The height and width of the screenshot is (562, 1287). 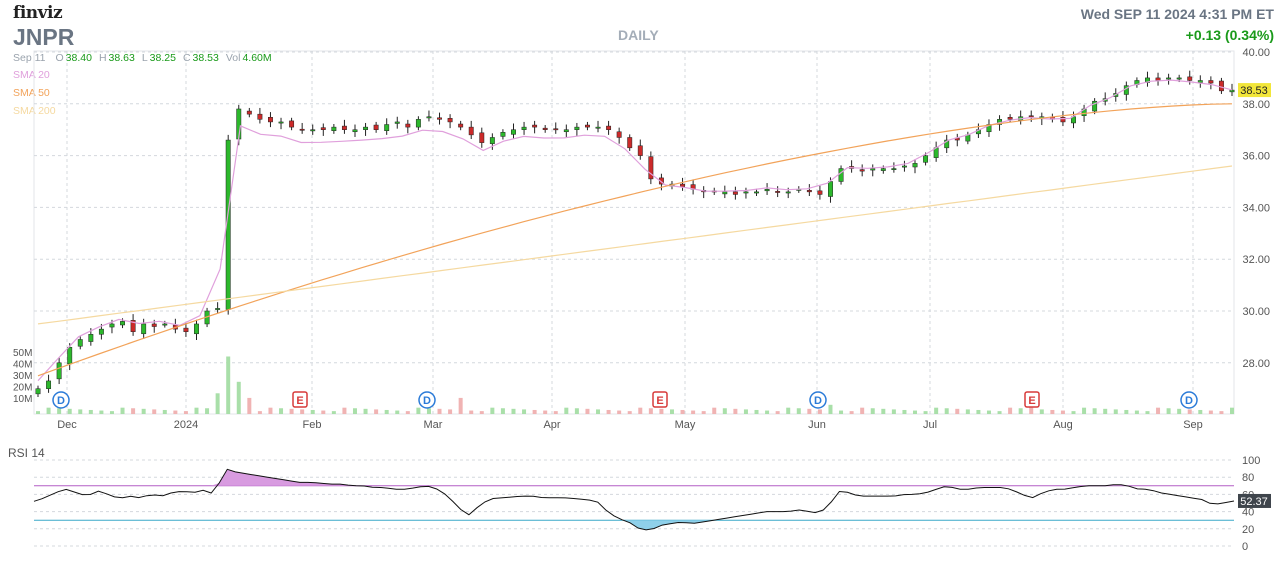 What do you see at coordinates (638, 35) in the screenshot?
I see `chart-period: DAILY` at bounding box center [638, 35].